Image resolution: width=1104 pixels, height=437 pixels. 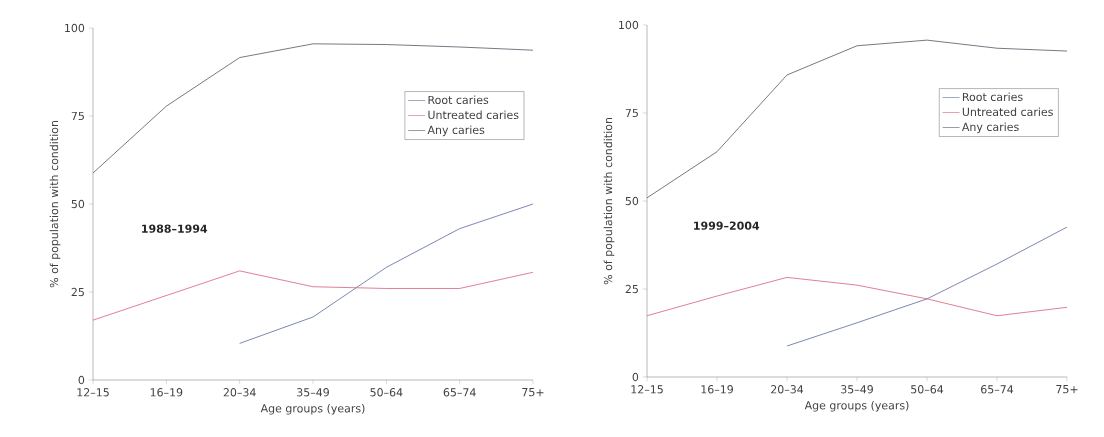 What do you see at coordinates (175, 228) in the screenshot?
I see `annotation: 1988–1994` at bounding box center [175, 228].